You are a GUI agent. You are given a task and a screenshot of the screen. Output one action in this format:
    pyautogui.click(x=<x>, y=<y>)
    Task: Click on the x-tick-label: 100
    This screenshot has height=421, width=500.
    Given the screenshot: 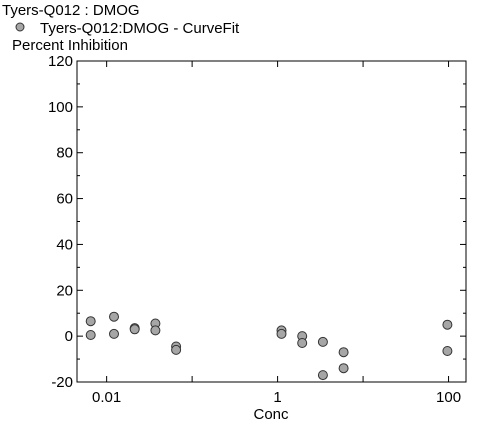 What is the action you would take?
    pyautogui.click(x=448, y=397)
    